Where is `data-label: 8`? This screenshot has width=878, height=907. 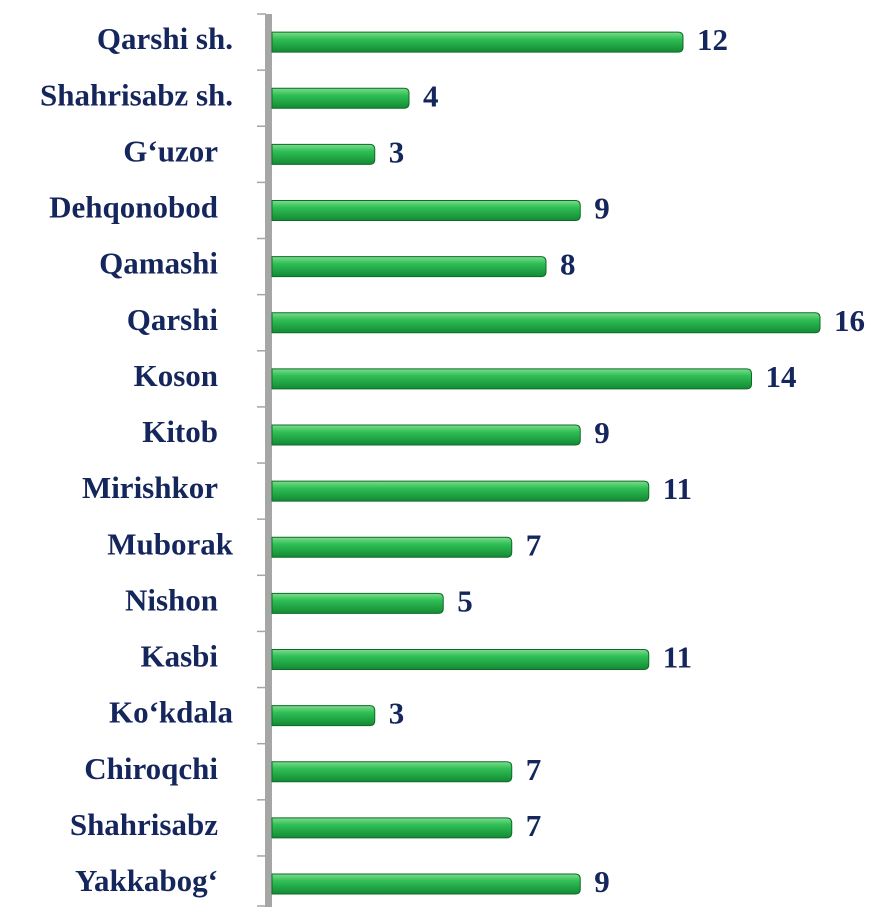 data-label: 8 is located at coordinates (568, 264).